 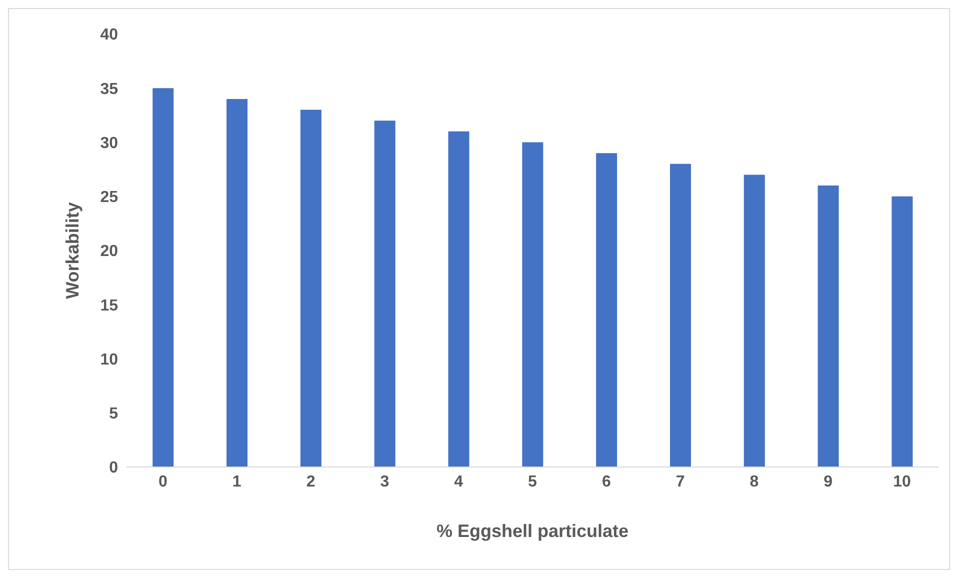 What do you see at coordinates (109, 359) in the screenshot?
I see `y-tick-label: 10` at bounding box center [109, 359].